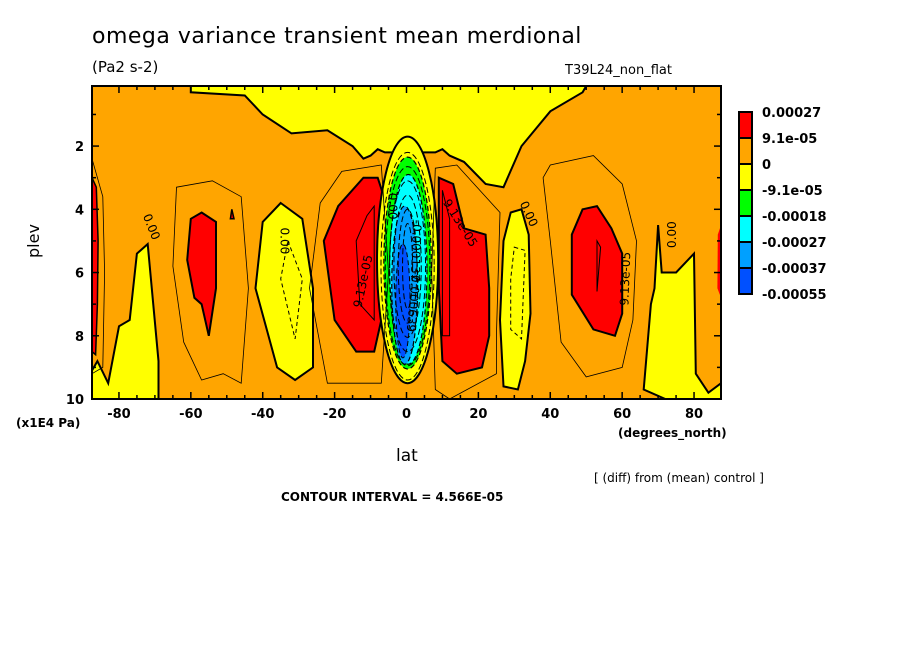 This screenshot has width=904, height=654. Describe the element at coordinates (201, 274) in the screenshot. I see `sh-midlat-red` at that location.